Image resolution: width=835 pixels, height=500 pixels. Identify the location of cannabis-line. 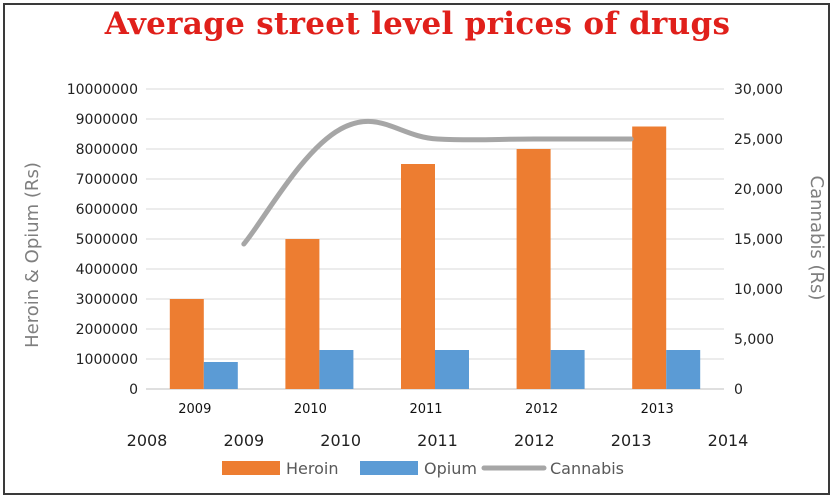
(437, 182).